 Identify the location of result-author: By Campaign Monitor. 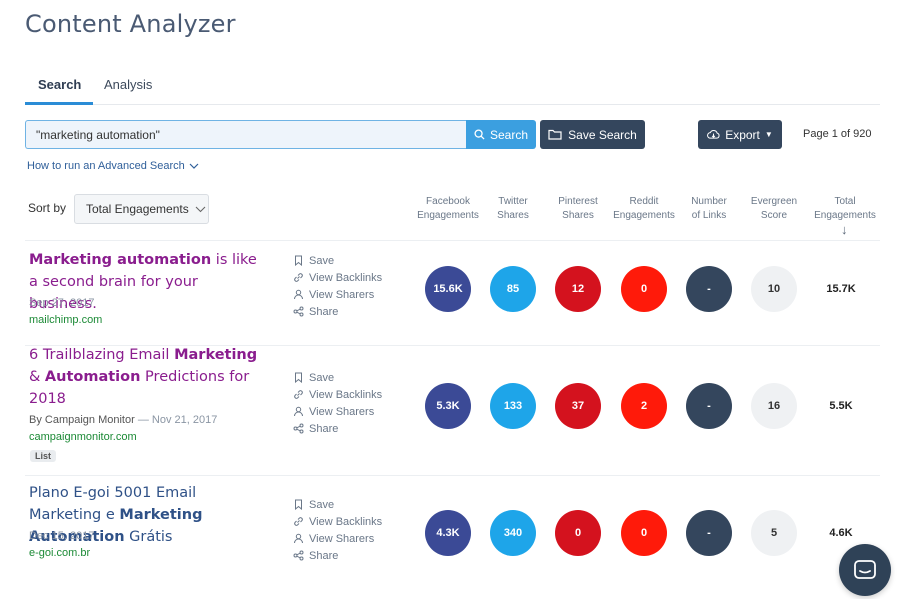
(82, 420).